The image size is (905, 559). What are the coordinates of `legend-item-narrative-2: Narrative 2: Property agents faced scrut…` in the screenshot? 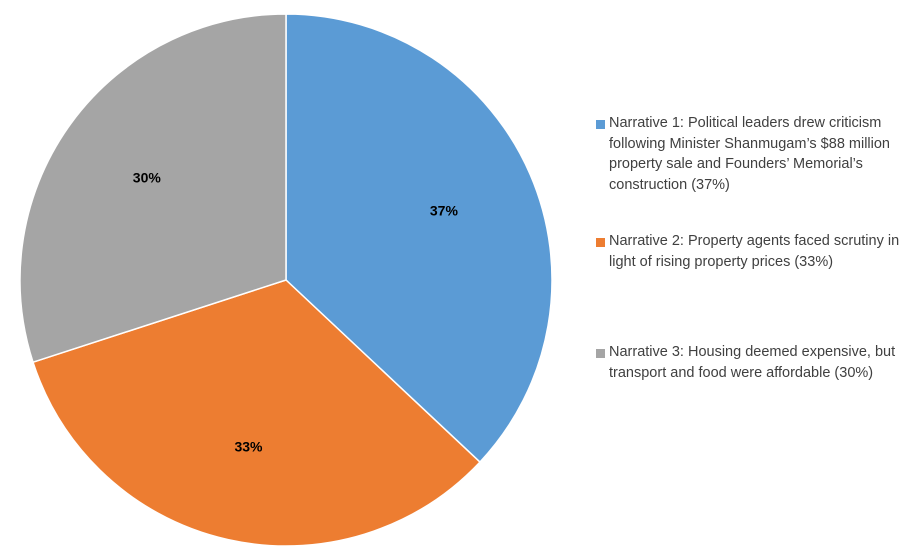 It's located at (748, 252).